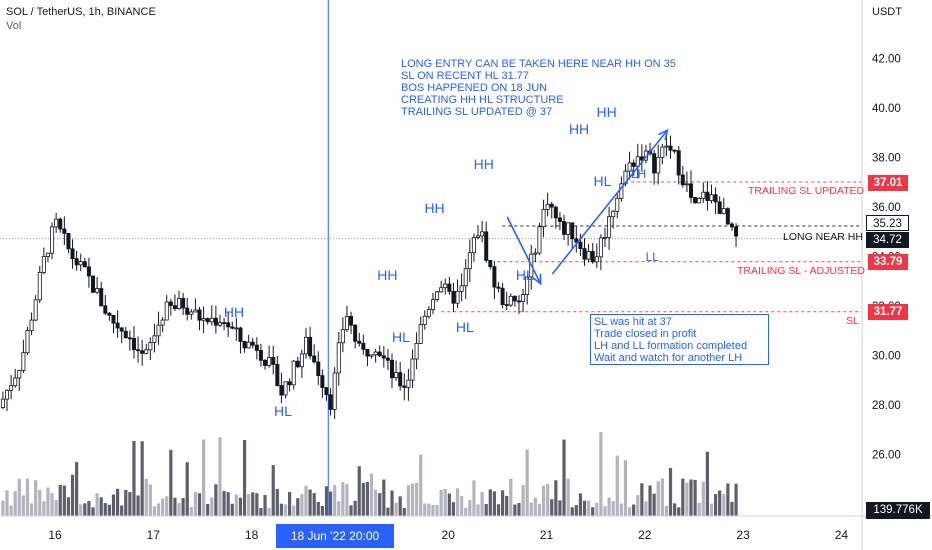 Image resolution: width=932 pixels, height=550 pixels. What do you see at coordinates (887, 223) in the screenshot?
I see `price-tag-35-23: 35.23` at bounding box center [887, 223].